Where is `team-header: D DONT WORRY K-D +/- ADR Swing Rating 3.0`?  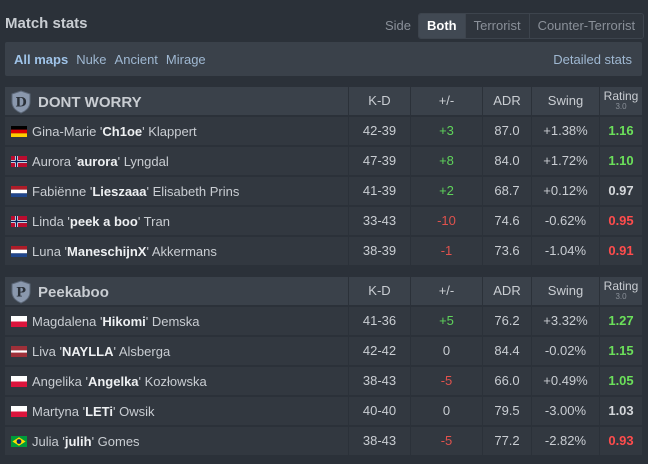 team-header: D DONT WORRY K-D +/- ADR Swing Rating 3.0 is located at coordinates (323, 101).